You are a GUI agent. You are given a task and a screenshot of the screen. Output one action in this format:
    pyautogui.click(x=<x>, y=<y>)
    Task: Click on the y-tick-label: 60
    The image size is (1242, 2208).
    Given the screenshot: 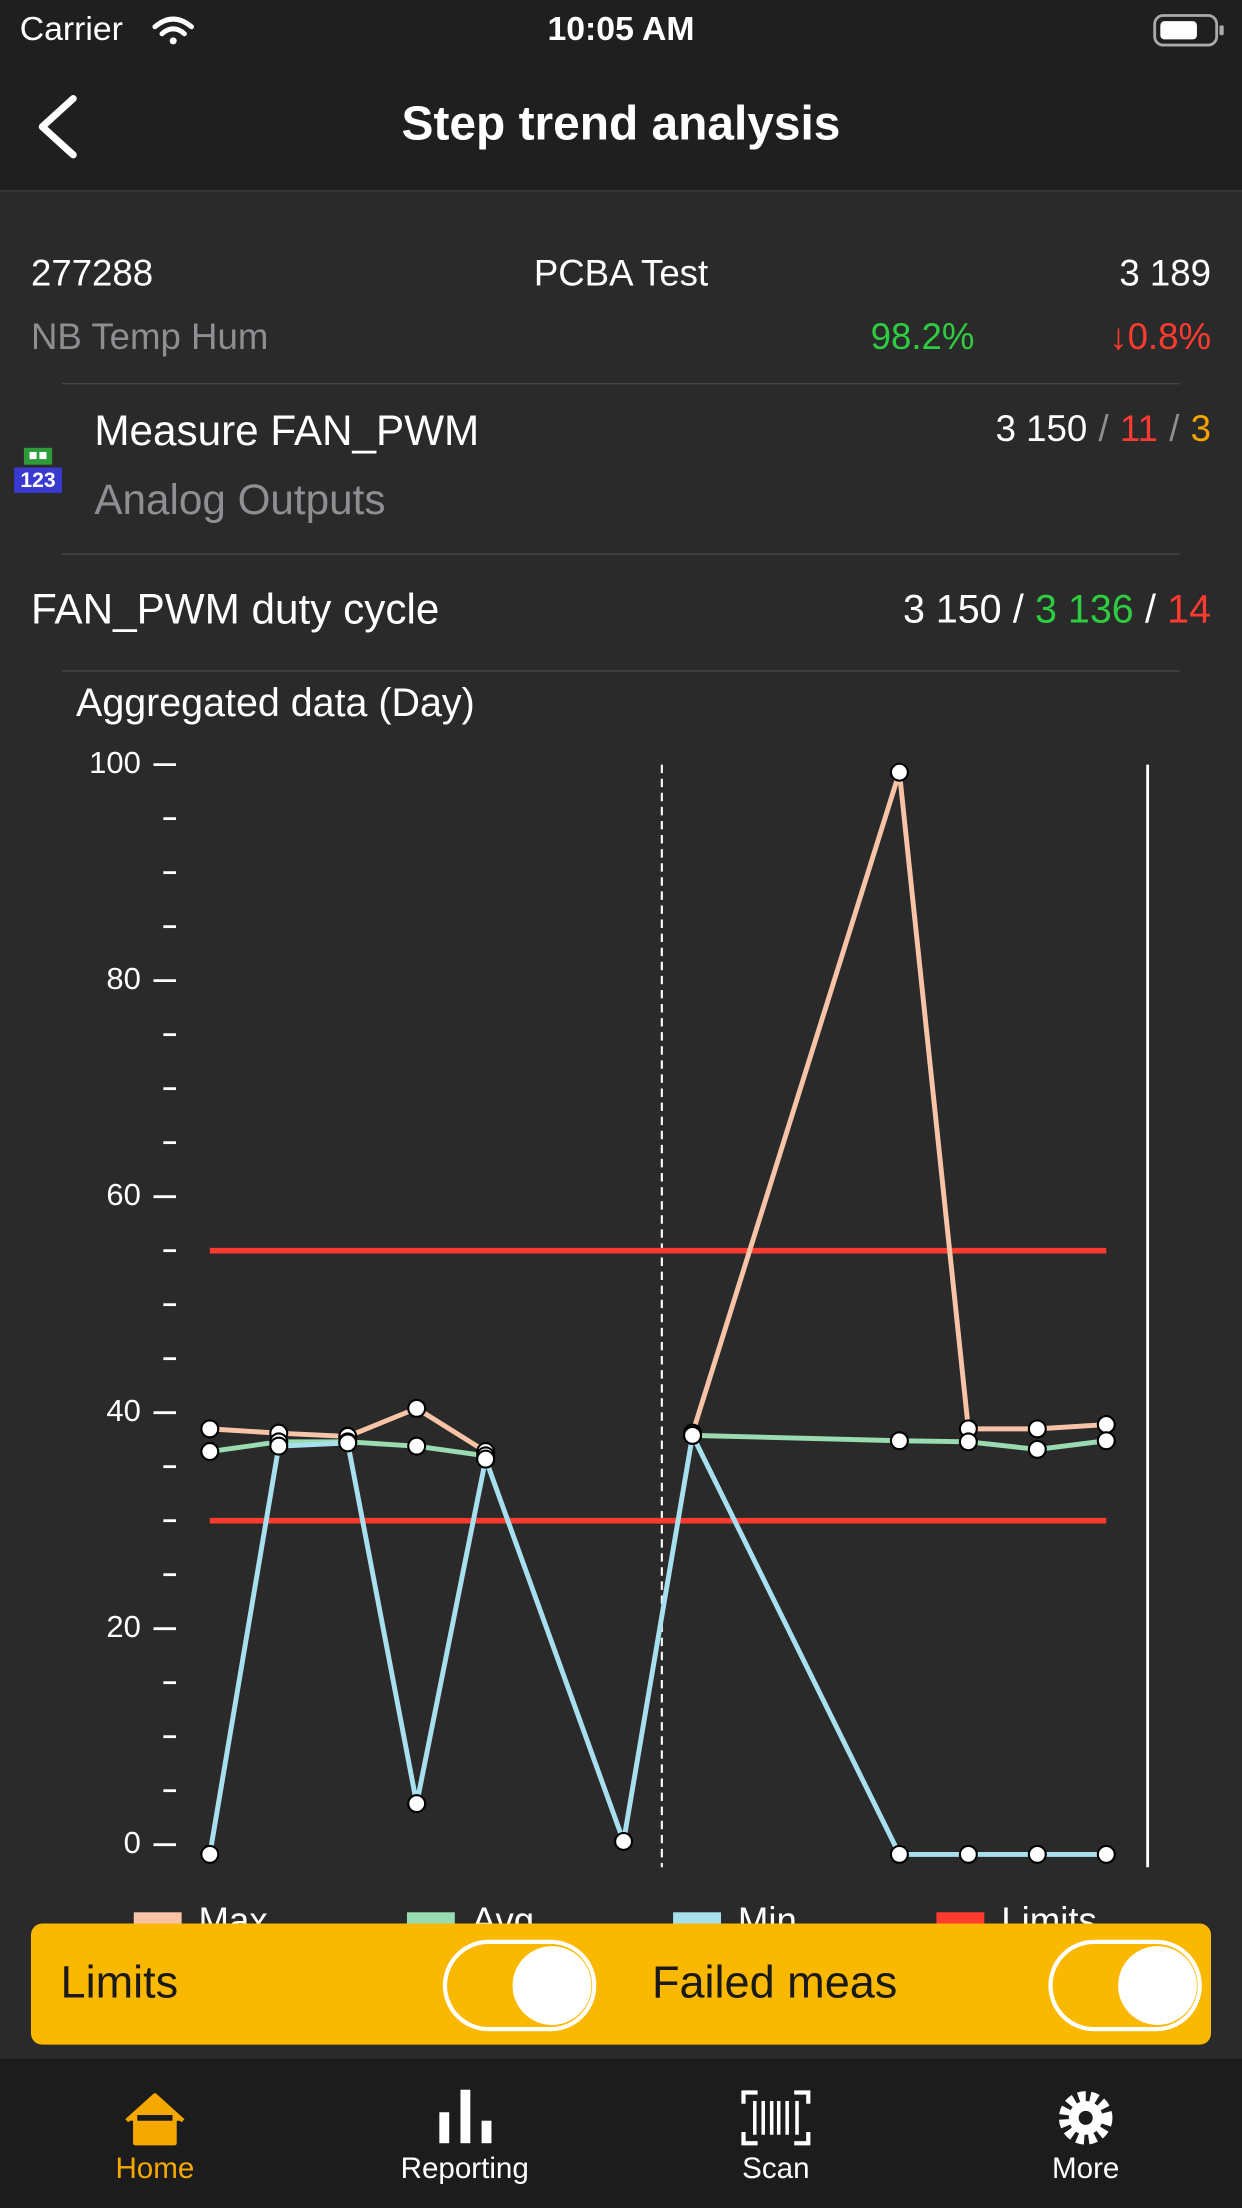 What is the action you would take?
    pyautogui.click(x=123, y=1194)
    